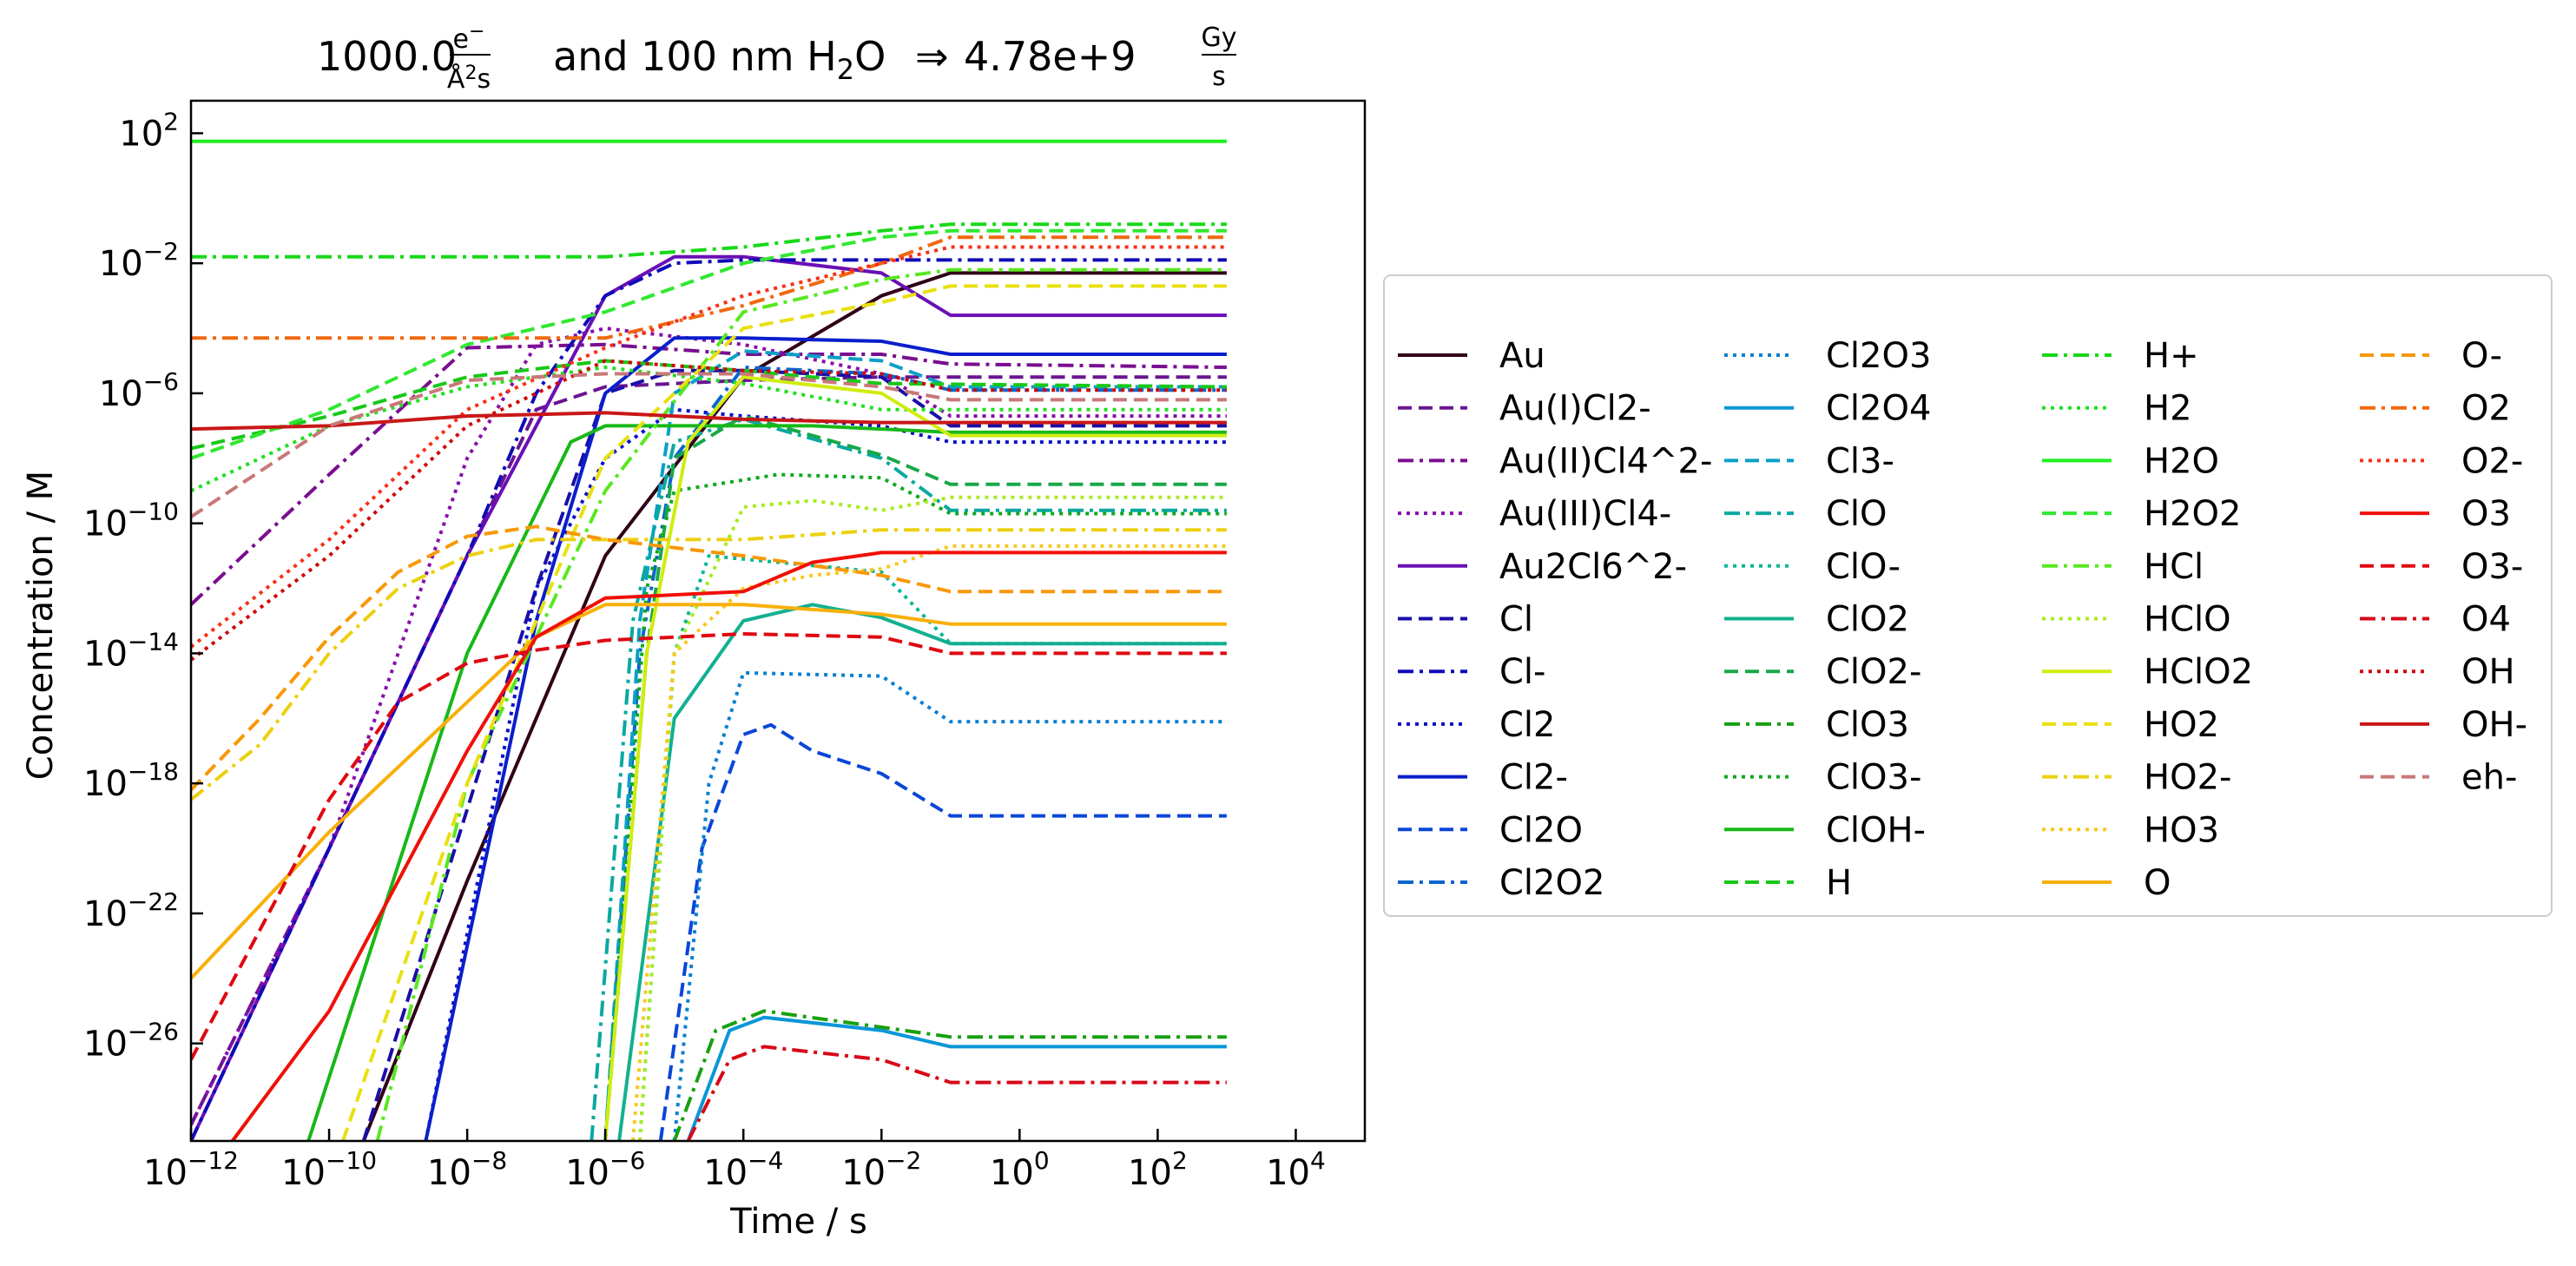 Image resolution: width=2576 pixels, height=1266 pixels. What do you see at coordinates (41, 626) in the screenshot?
I see `y-axis-label: Concentration / M` at bounding box center [41, 626].